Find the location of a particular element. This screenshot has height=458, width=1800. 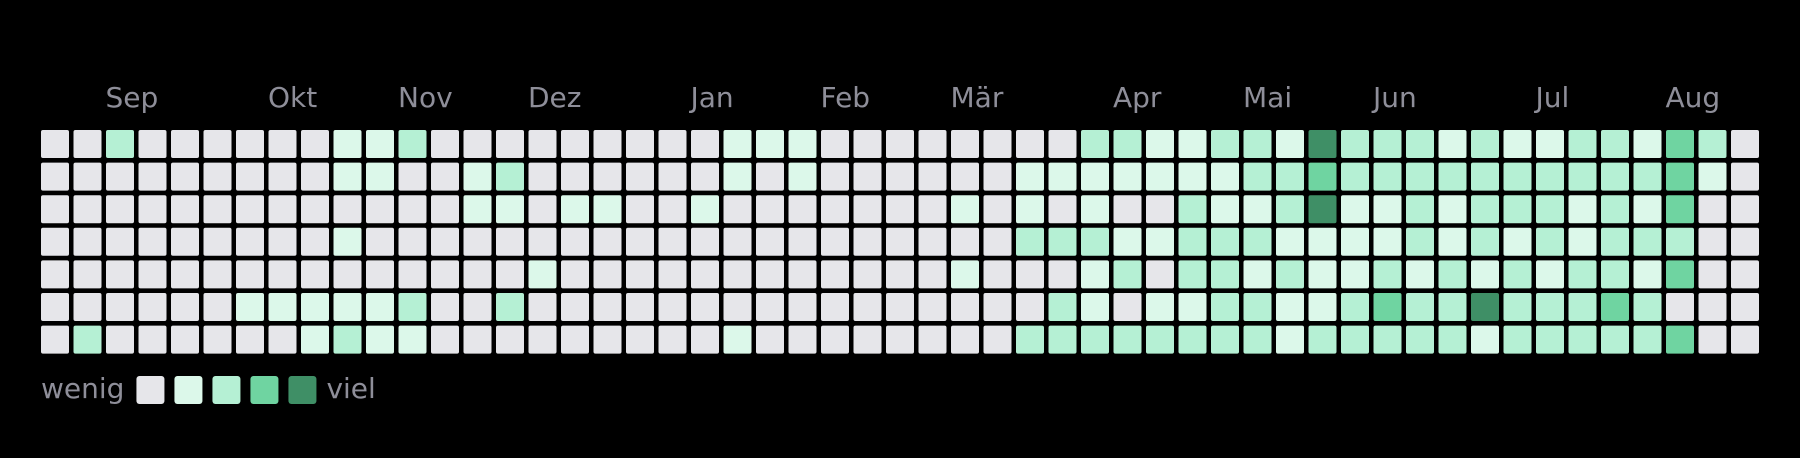

month-label: Dez is located at coordinates (554, 97).